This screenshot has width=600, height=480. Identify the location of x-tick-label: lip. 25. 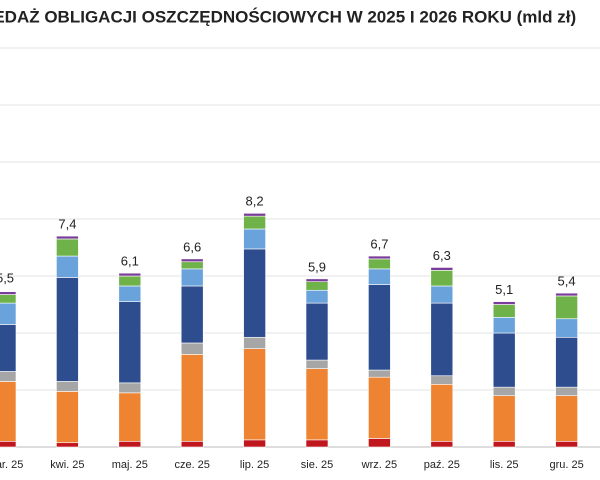
(254, 465).